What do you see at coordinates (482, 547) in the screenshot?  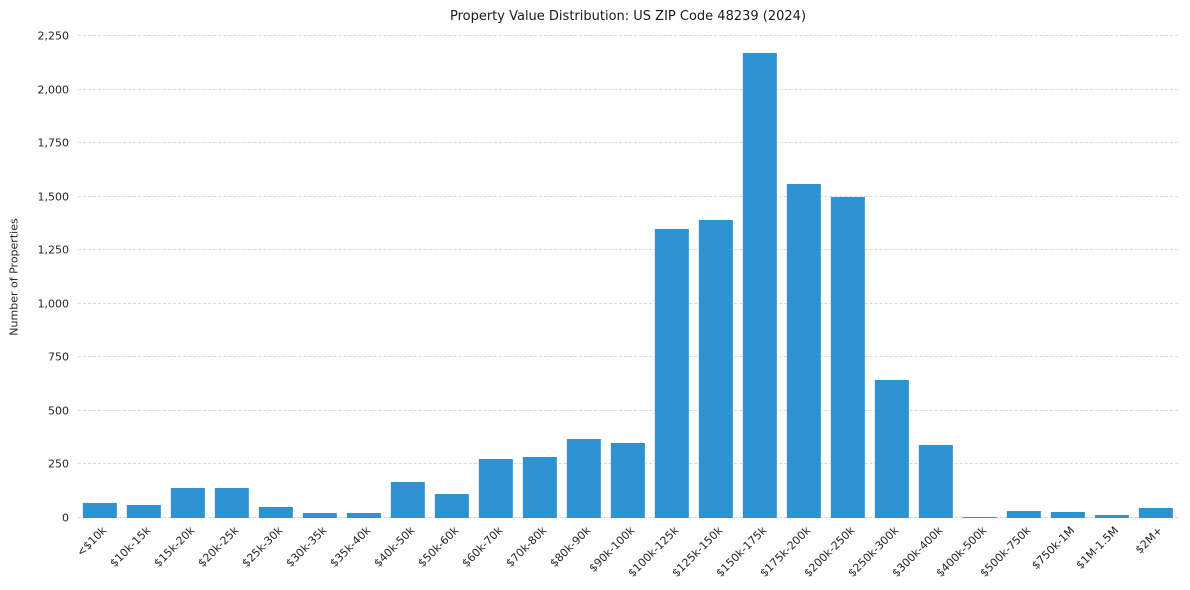 I see `x-tick-label: $60k-70k` at bounding box center [482, 547].